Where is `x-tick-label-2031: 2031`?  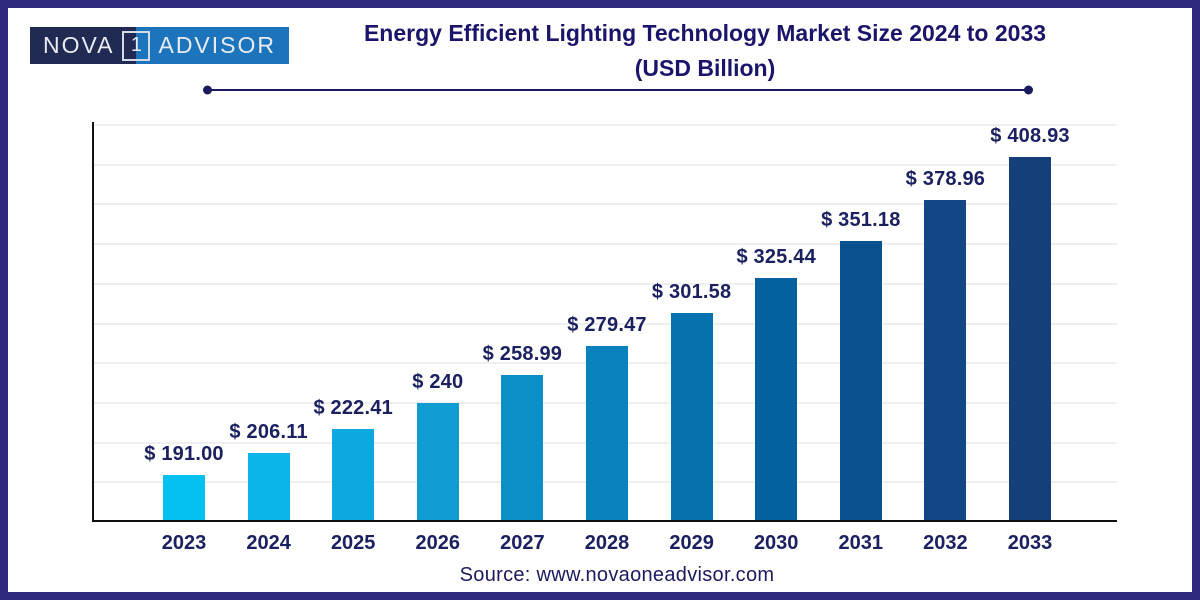 x-tick-label-2031: 2031 is located at coordinates (861, 543).